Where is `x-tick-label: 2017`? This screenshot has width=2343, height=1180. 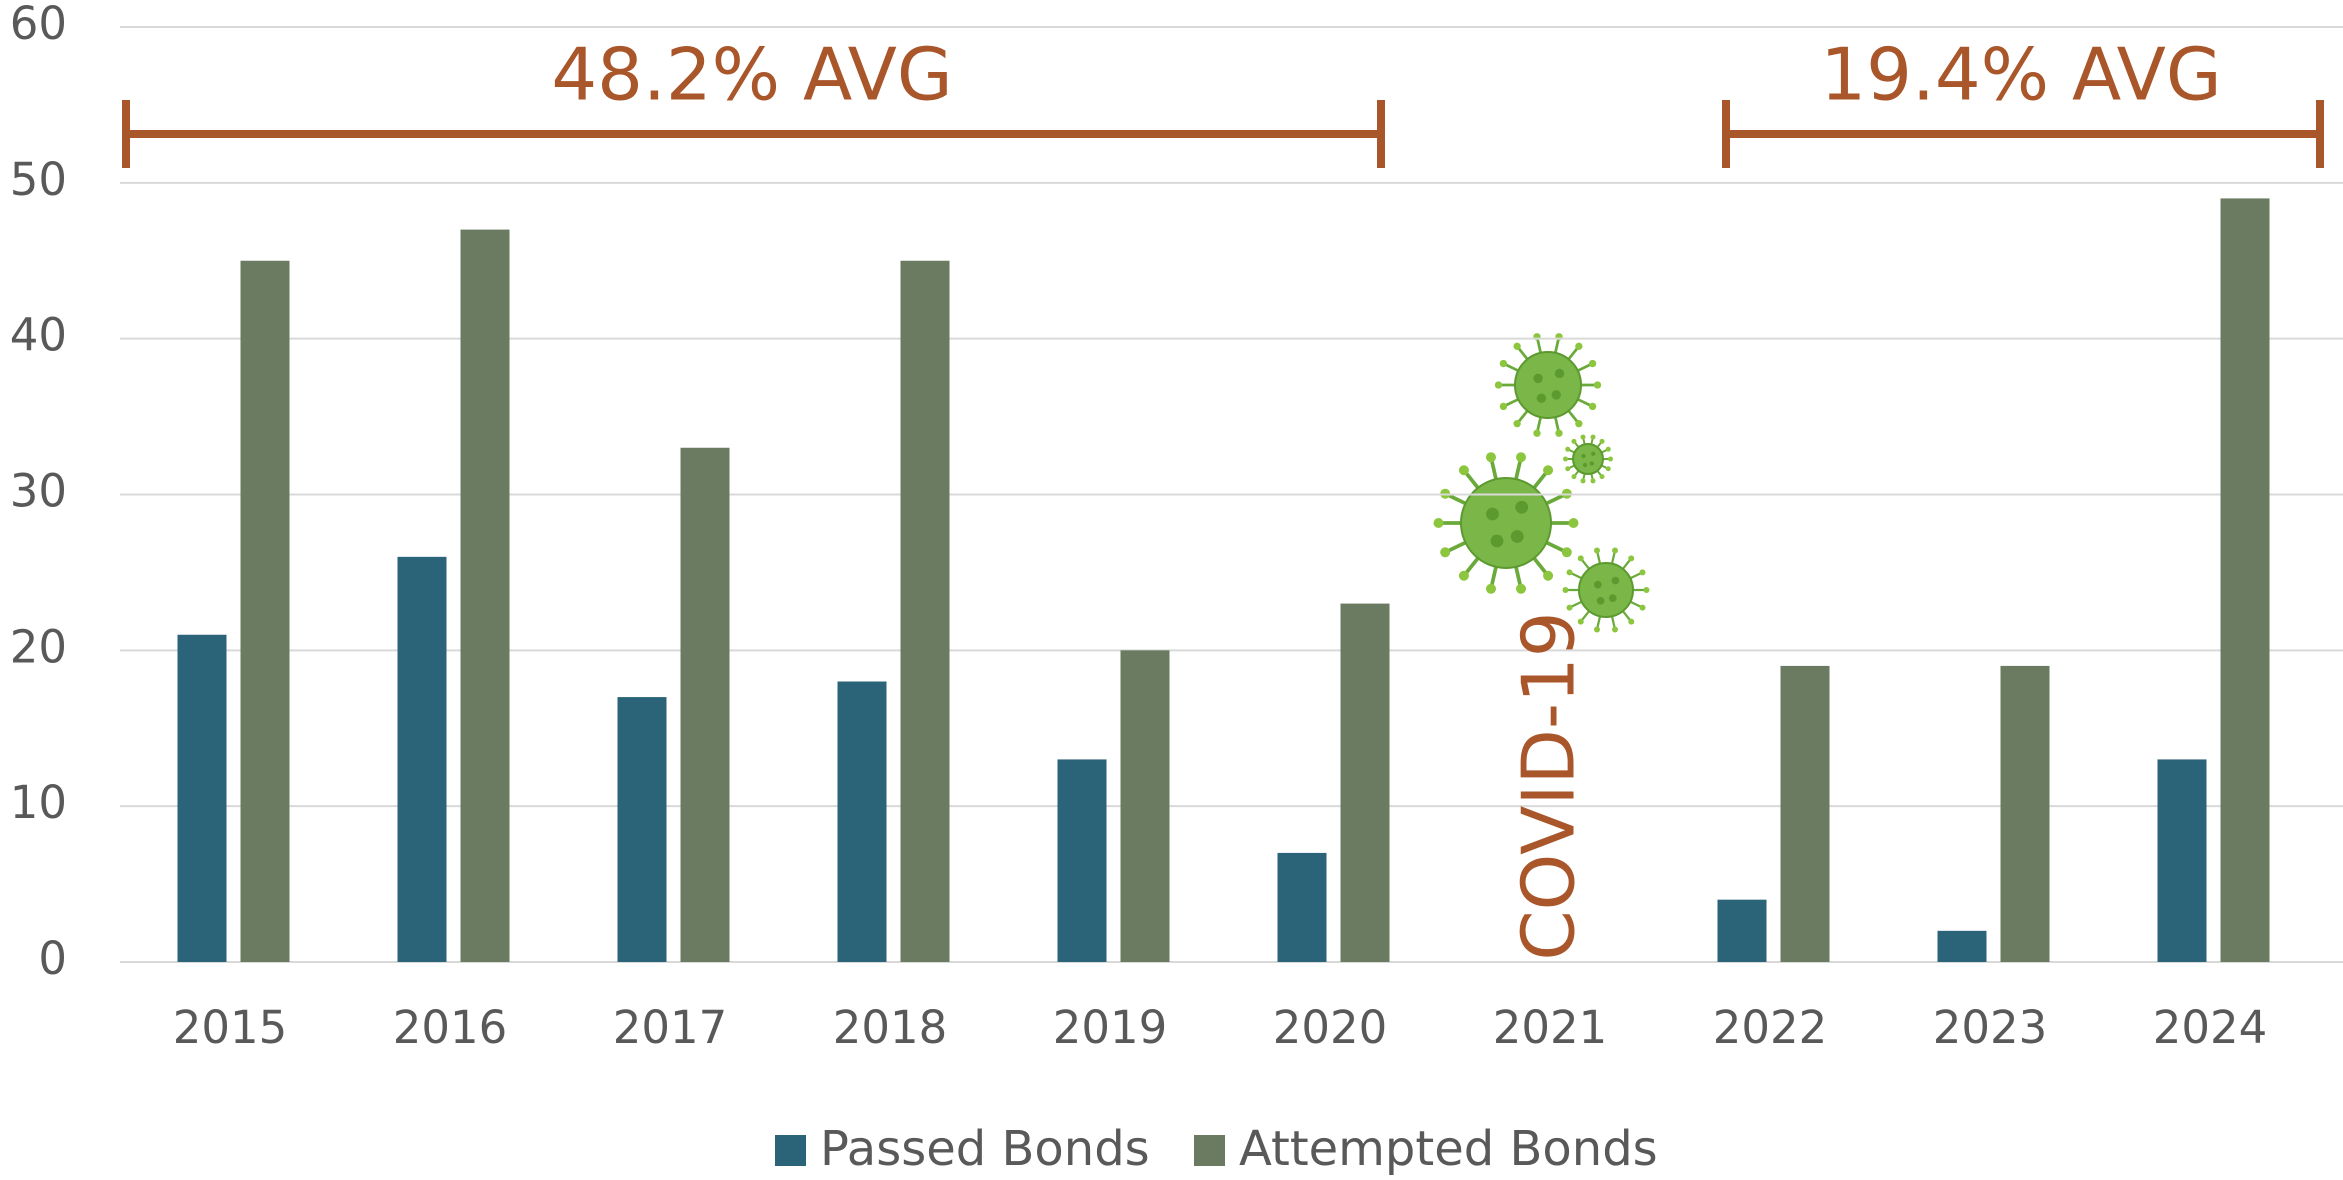
x-tick-label: 2017 is located at coordinates (670, 1027).